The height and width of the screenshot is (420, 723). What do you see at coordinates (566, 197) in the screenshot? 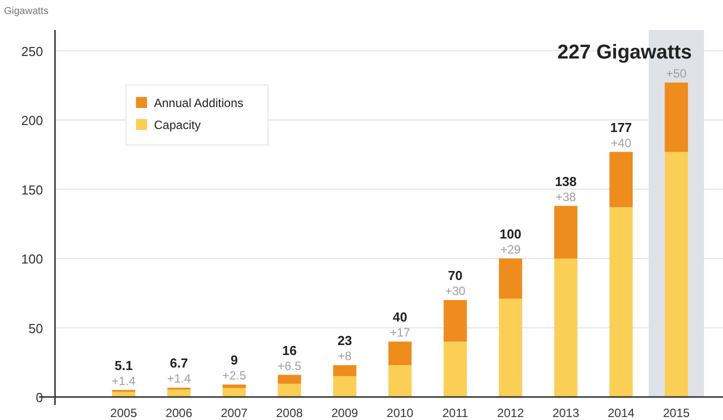
I see `data-label: +38` at bounding box center [566, 197].